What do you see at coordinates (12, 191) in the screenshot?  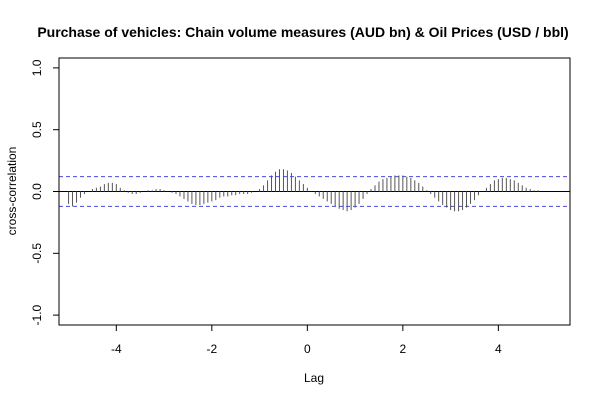 I see `y-axis-label: cross-correlation` at bounding box center [12, 191].